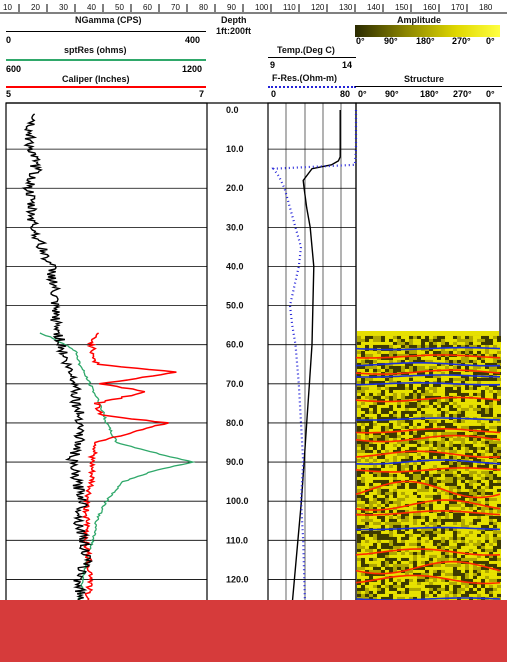 This screenshot has width=507, height=662. Describe the element at coordinates (231, 7) in the screenshot. I see `ruler-label: 90` at that location.